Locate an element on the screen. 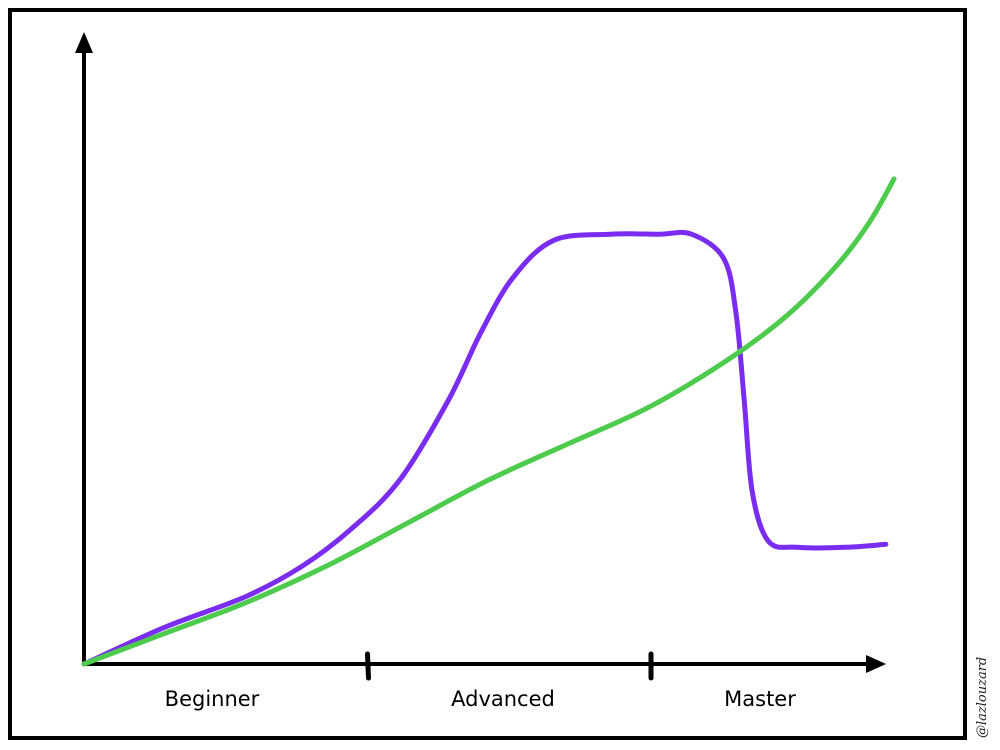 This screenshot has width=1000, height=750. author-signature: @lazlouzard is located at coordinates (982, 697).